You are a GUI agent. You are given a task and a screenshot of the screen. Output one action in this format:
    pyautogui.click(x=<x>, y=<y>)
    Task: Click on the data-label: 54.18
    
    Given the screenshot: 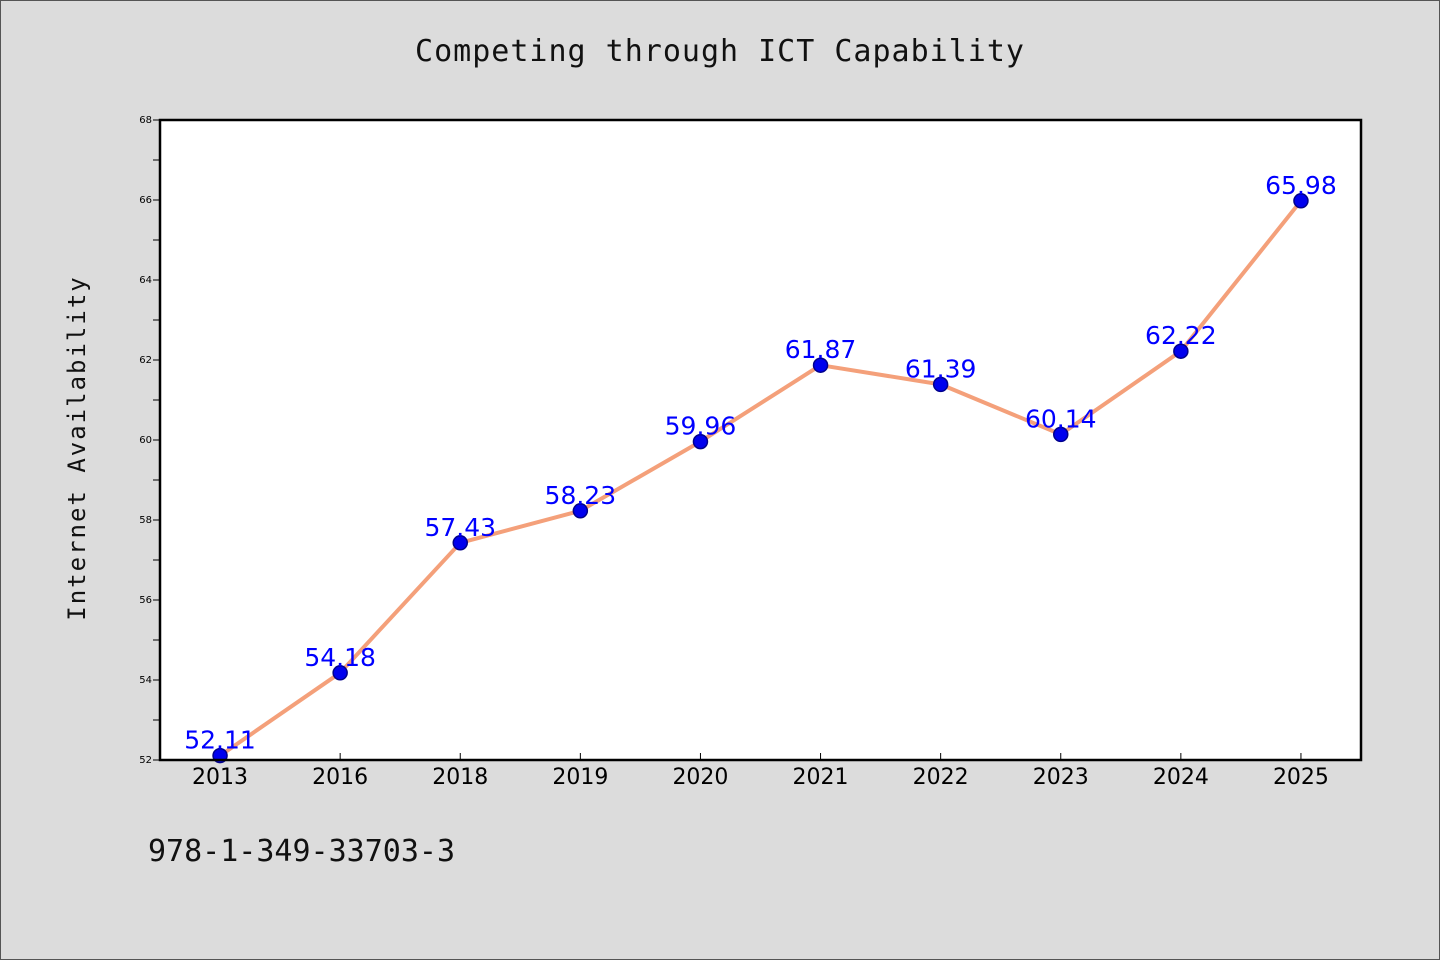 What is the action you would take?
    pyautogui.click(x=340, y=657)
    